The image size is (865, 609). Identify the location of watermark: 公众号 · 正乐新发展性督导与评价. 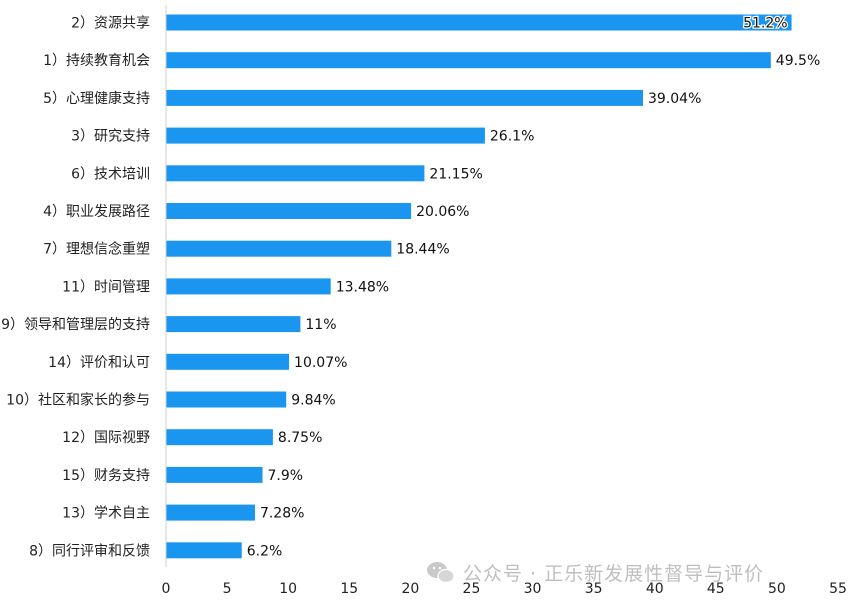
(595, 573).